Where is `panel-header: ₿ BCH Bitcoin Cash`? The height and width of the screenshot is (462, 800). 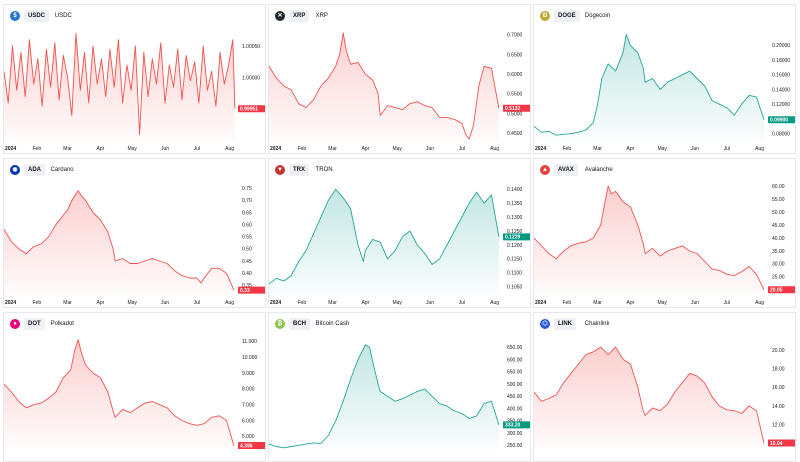
panel-header: ₿ BCH Bitcoin Cash is located at coordinates (399, 324).